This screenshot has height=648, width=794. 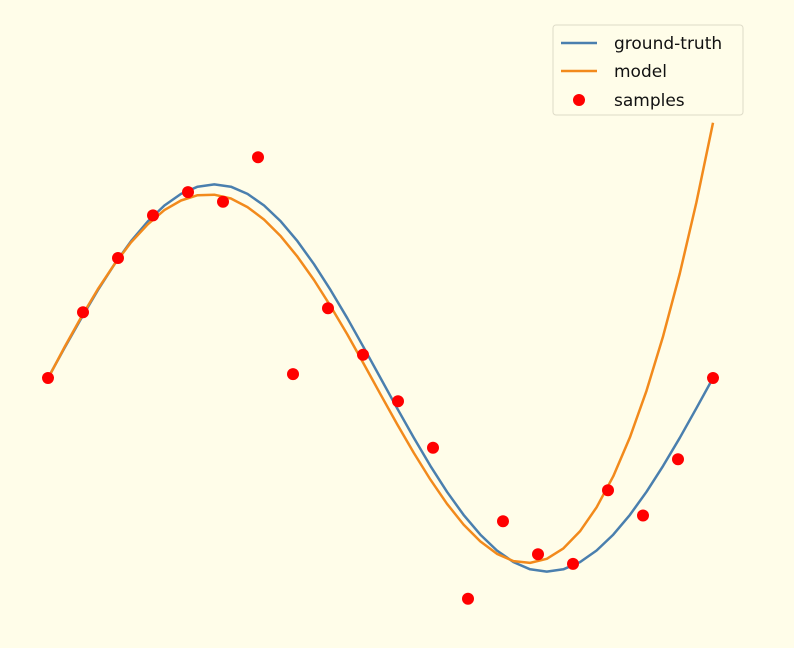 I want to click on legend-samples-label: samples, so click(x=649, y=101).